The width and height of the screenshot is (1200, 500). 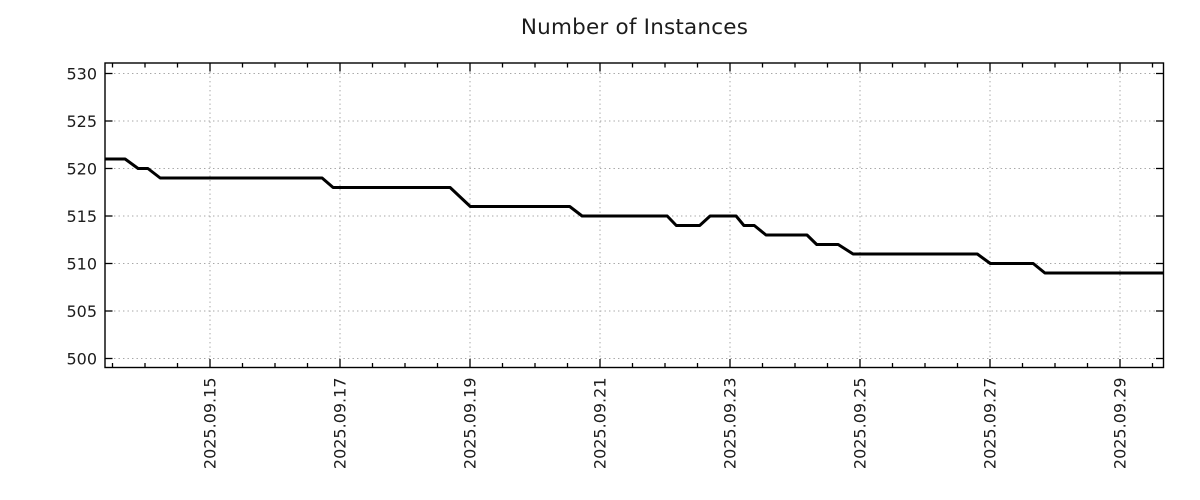 I want to click on x-tick-label: 2025.09.25, so click(x=860, y=424).